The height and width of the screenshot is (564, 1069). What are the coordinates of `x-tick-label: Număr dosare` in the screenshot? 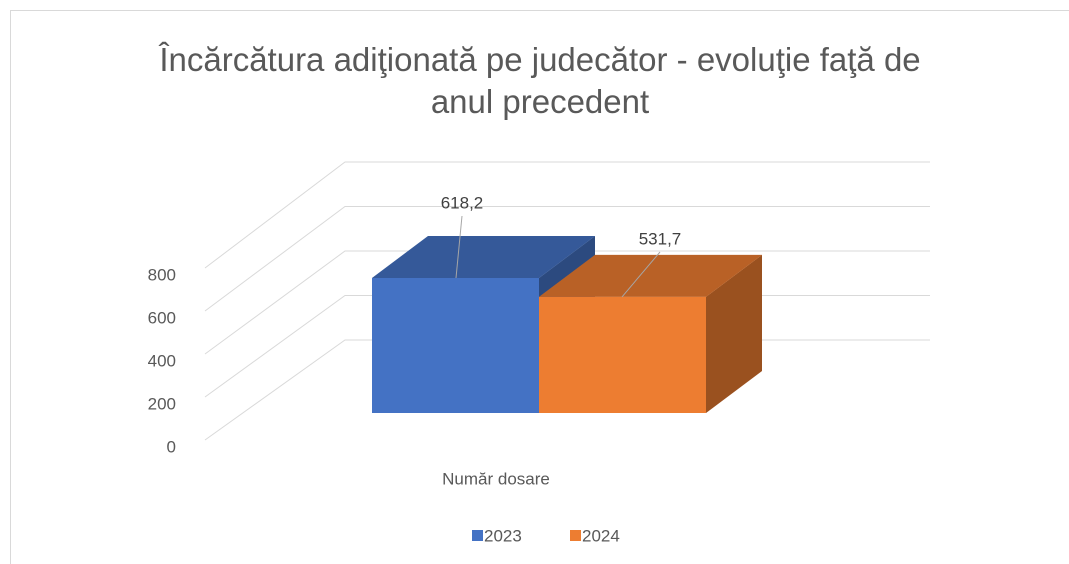 It's located at (496, 478).